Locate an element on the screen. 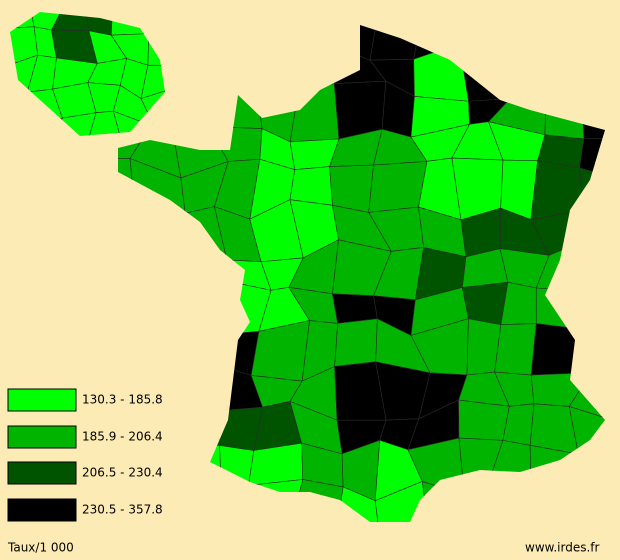  legend-label: 130.3 - 185.8 is located at coordinates (122, 400).